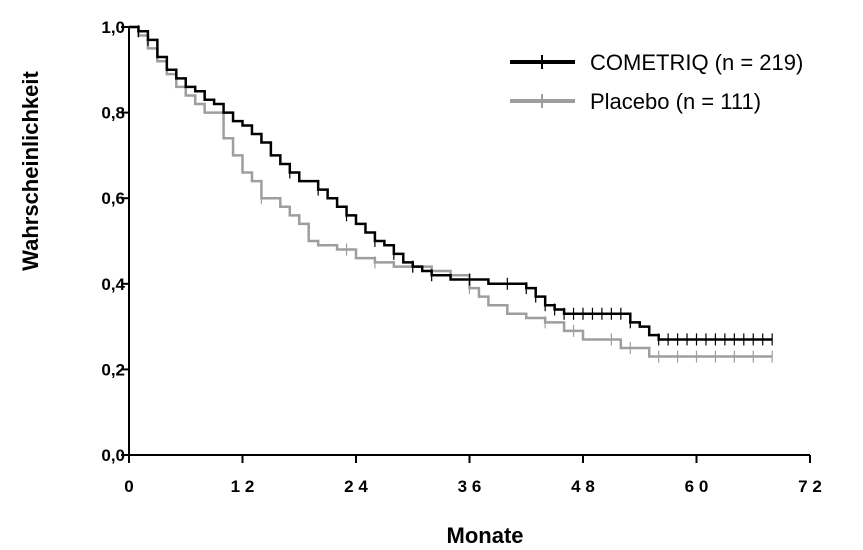  What do you see at coordinates (485, 535) in the screenshot?
I see `x-axis-title: Monate` at bounding box center [485, 535].